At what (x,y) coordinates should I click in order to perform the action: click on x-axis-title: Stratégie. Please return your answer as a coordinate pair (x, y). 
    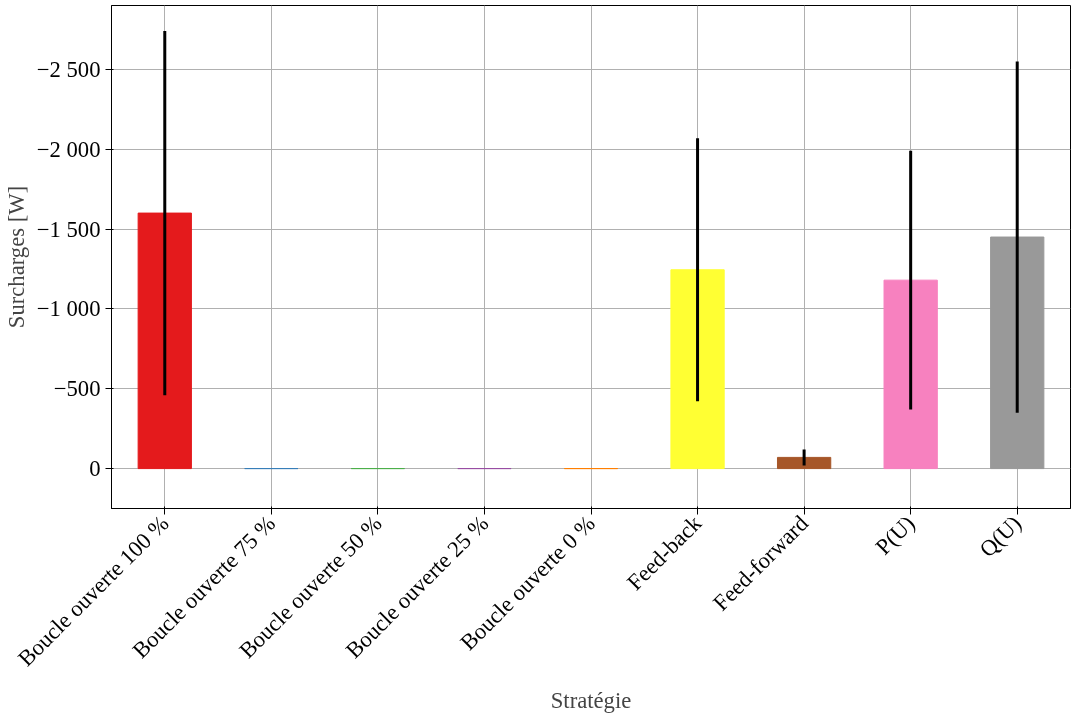
    Looking at the image, I should click on (591, 700).